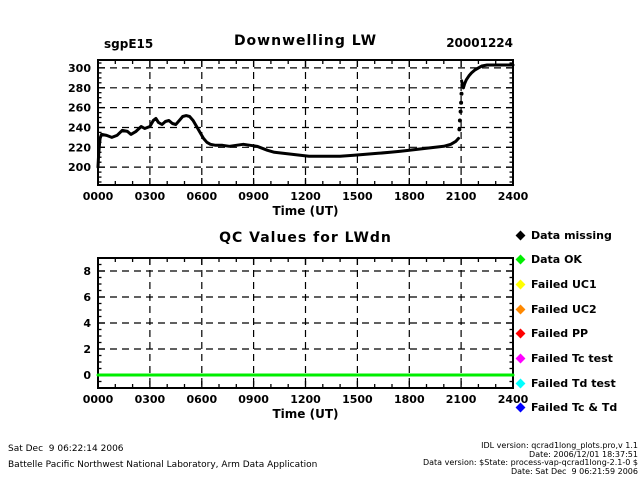 The image size is (640, 480). I want to click on footer-idl-version: IDL version: qcrad1long_plots.pro,v 1.1, so click(559, 445).